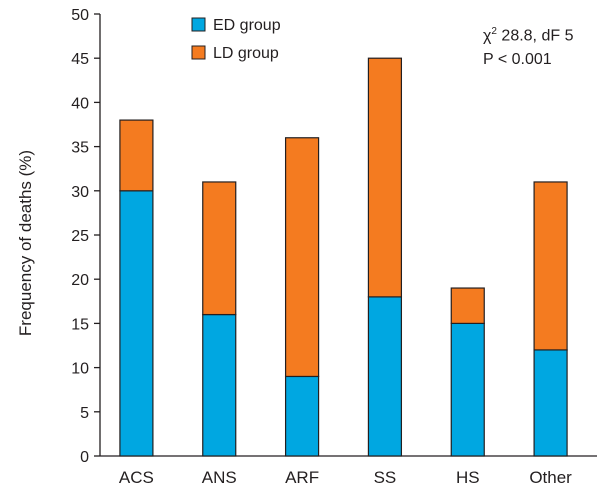 The image size is (597, 491). What do you see at coordinates (80, 148) in the screenshot?
I see `y-tick-label: 35` at bounding box center [80, 148].